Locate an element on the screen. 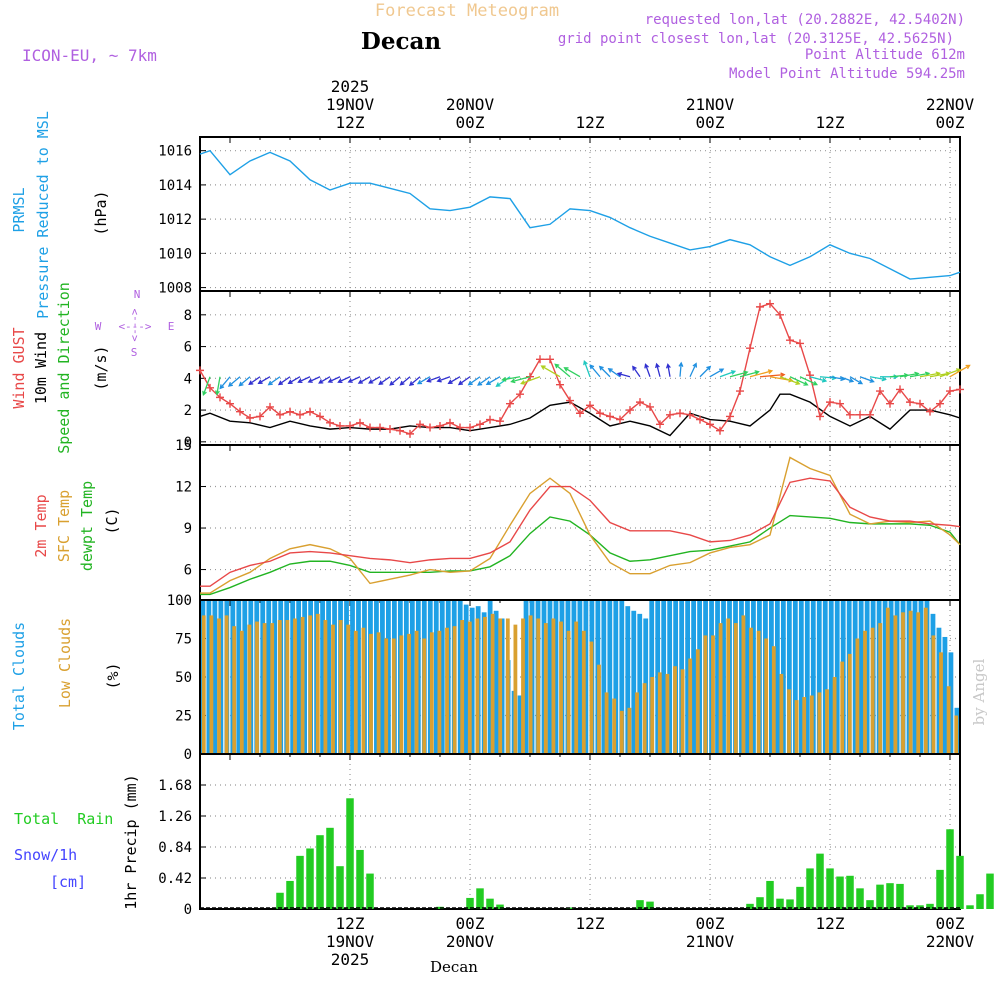  time-label-bottom: 12Z is located at coordinates (590, 923).